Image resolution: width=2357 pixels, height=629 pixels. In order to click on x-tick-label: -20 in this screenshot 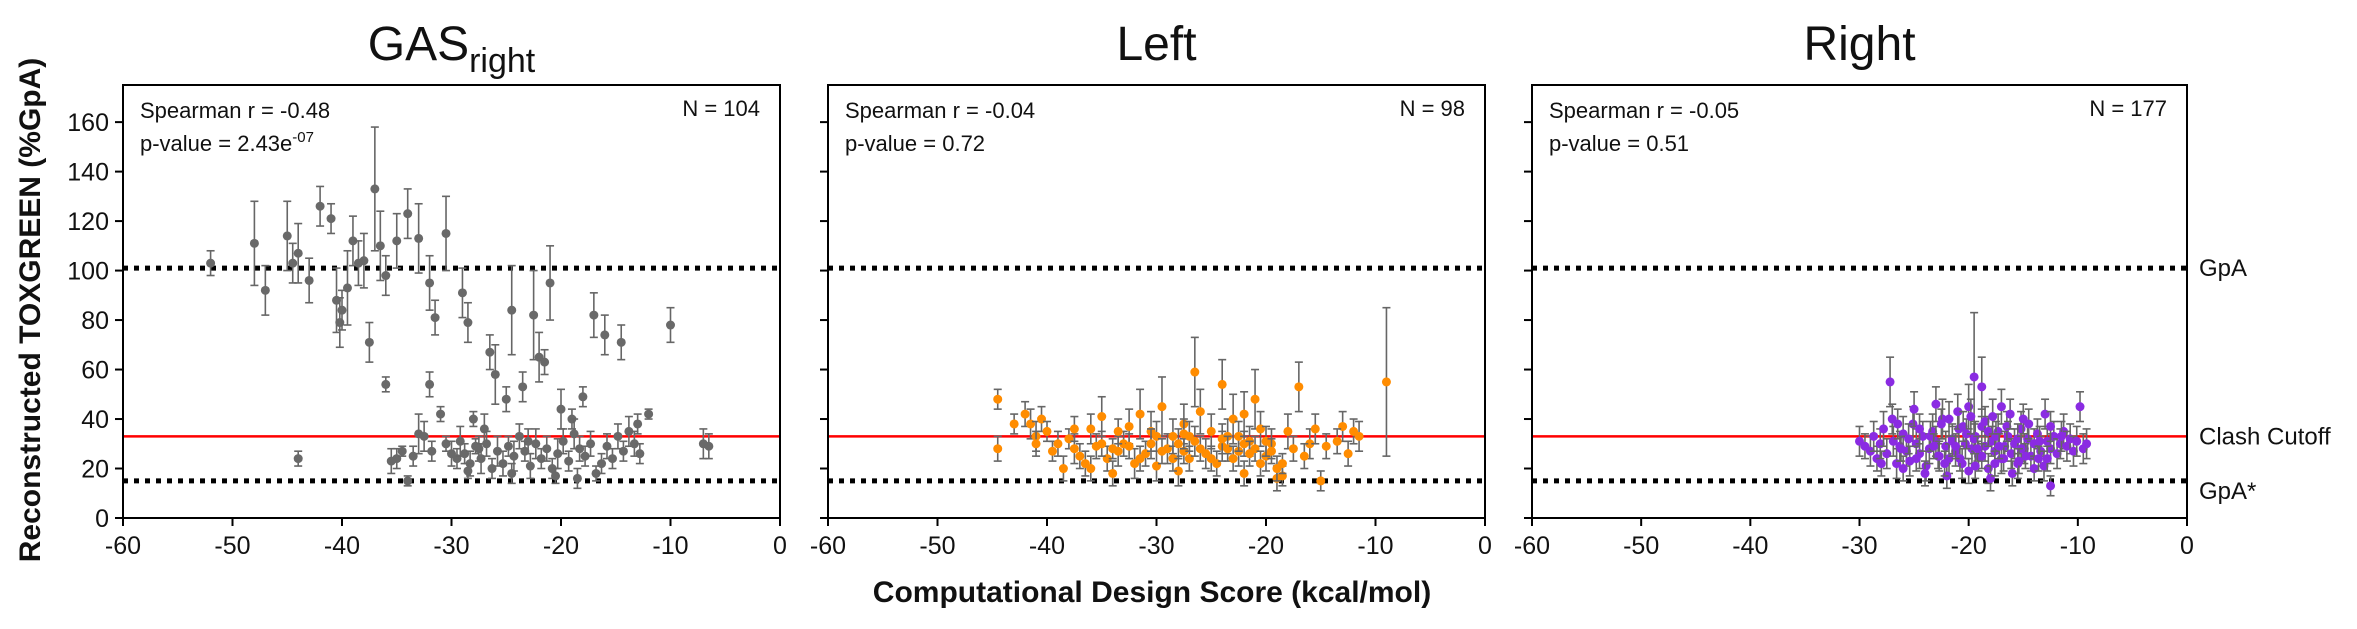, I will do `click(561, 546)`.